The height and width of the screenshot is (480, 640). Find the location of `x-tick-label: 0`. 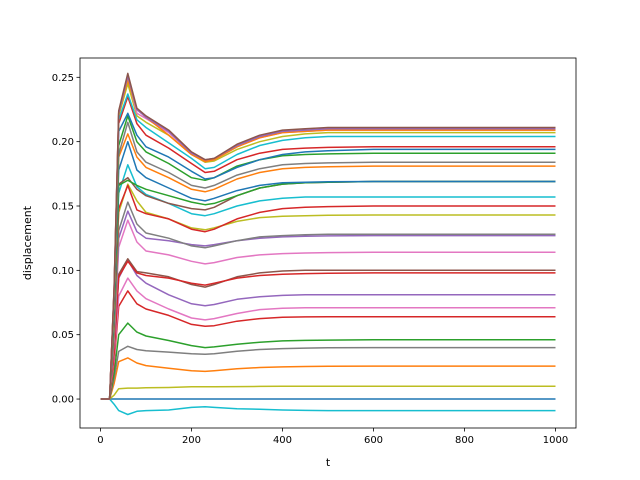

x-tick-label: 0 is located at coordinates (100, 440).